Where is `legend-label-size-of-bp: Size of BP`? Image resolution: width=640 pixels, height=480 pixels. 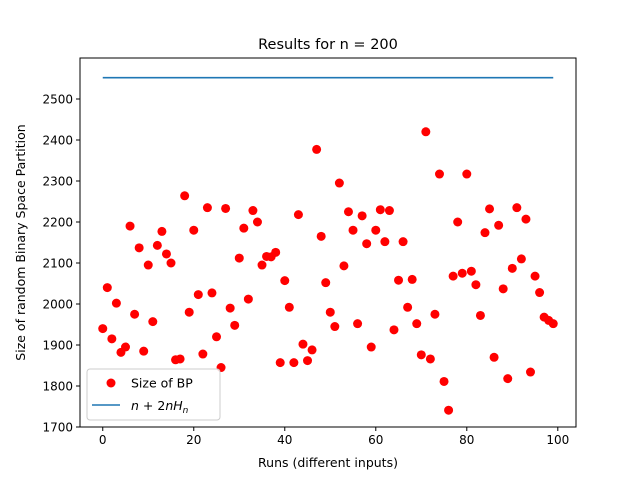 legend-label-size-of-bp: Size of BP is located at coordinates (162, 383).